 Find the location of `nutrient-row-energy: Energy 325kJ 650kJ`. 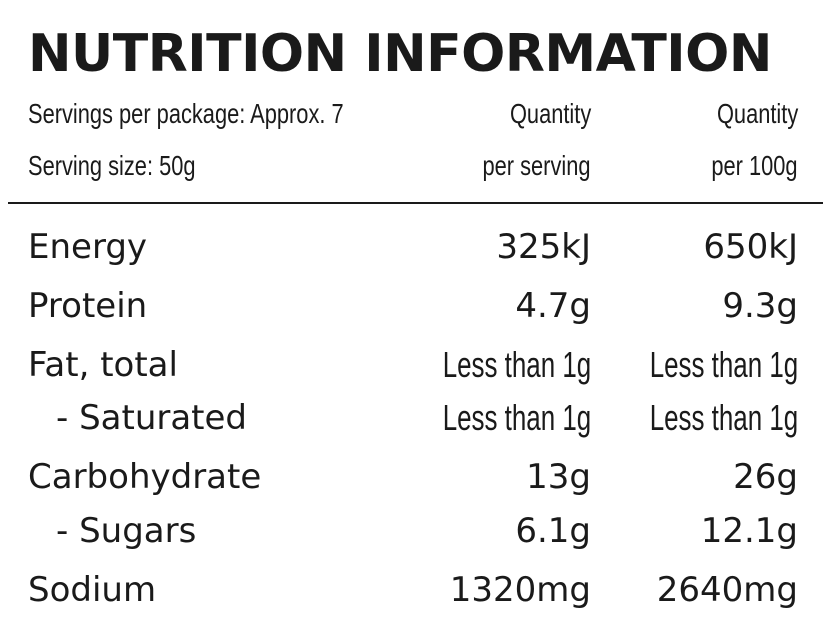

nutrient-row-energy: Energy 325kJ 650kJ is located at coordinates (416, 247).